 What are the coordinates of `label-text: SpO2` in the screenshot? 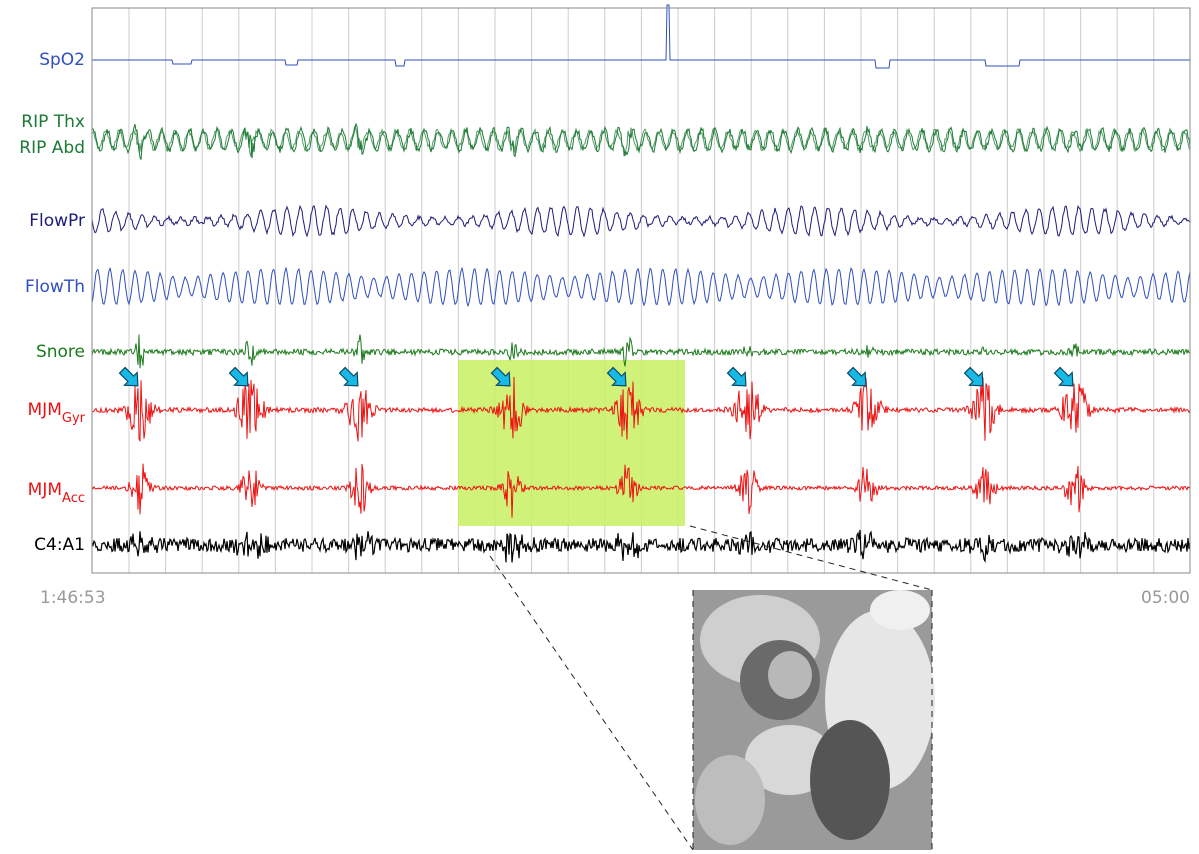 It's located at (62, 60).